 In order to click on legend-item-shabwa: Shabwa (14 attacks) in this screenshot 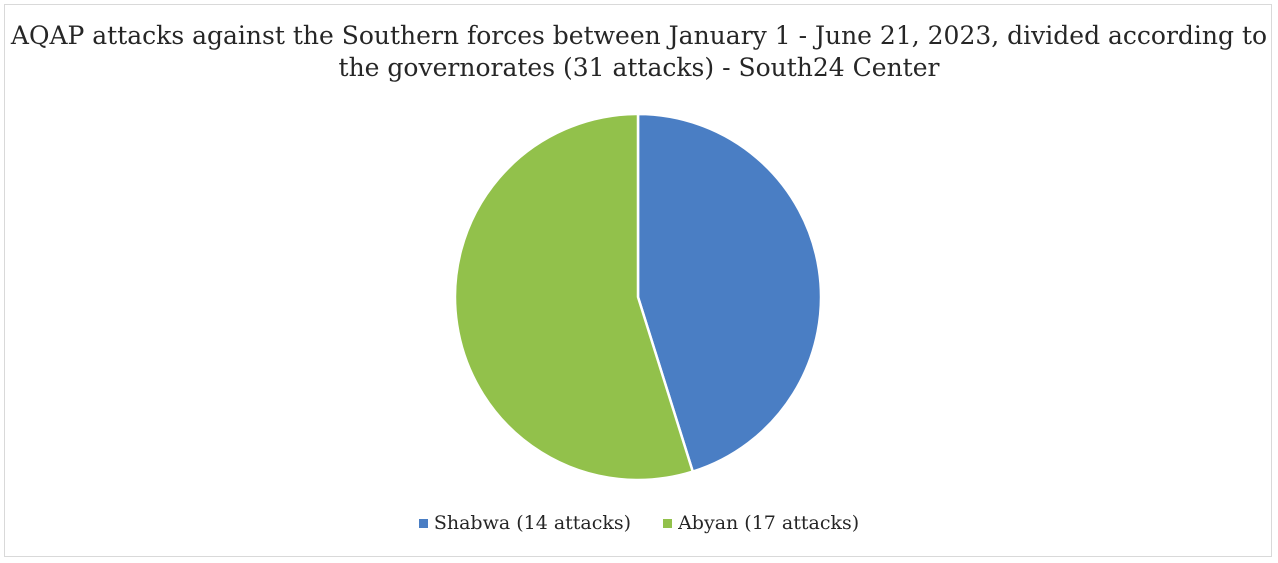, I will do `click(525, 523)`.